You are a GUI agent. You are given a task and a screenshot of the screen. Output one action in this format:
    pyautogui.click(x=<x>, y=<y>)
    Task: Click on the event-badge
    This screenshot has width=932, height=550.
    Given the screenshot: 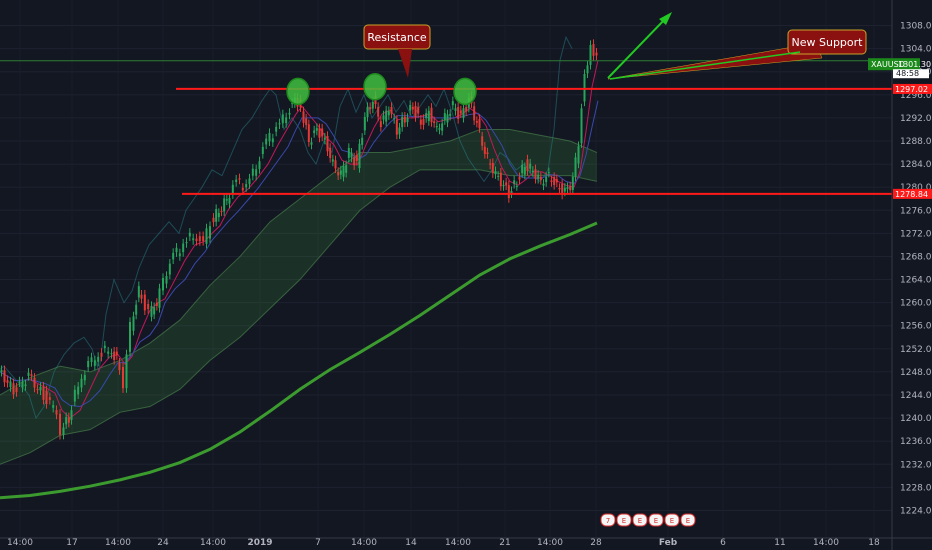 What is the action you would take?
    pyautogui.click(x=640, y=520)
    